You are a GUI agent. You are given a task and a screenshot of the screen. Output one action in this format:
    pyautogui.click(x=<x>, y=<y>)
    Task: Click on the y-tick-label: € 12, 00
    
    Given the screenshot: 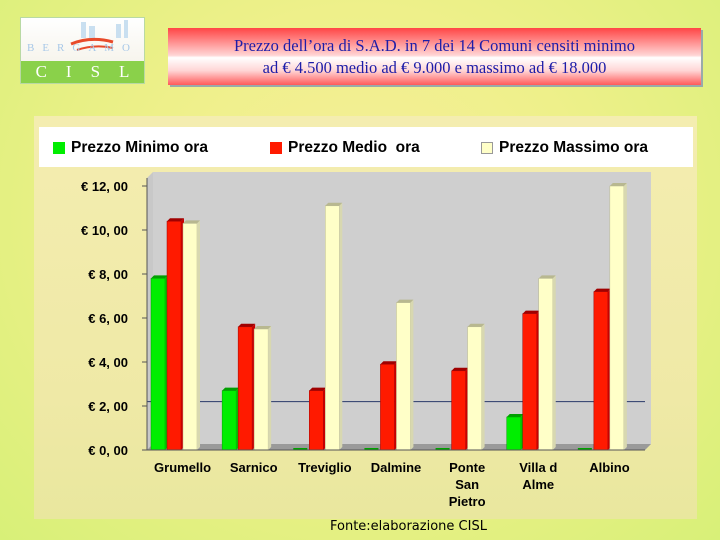 What is the action you would take?
    pyautogui.click(x=104, y=186)
    